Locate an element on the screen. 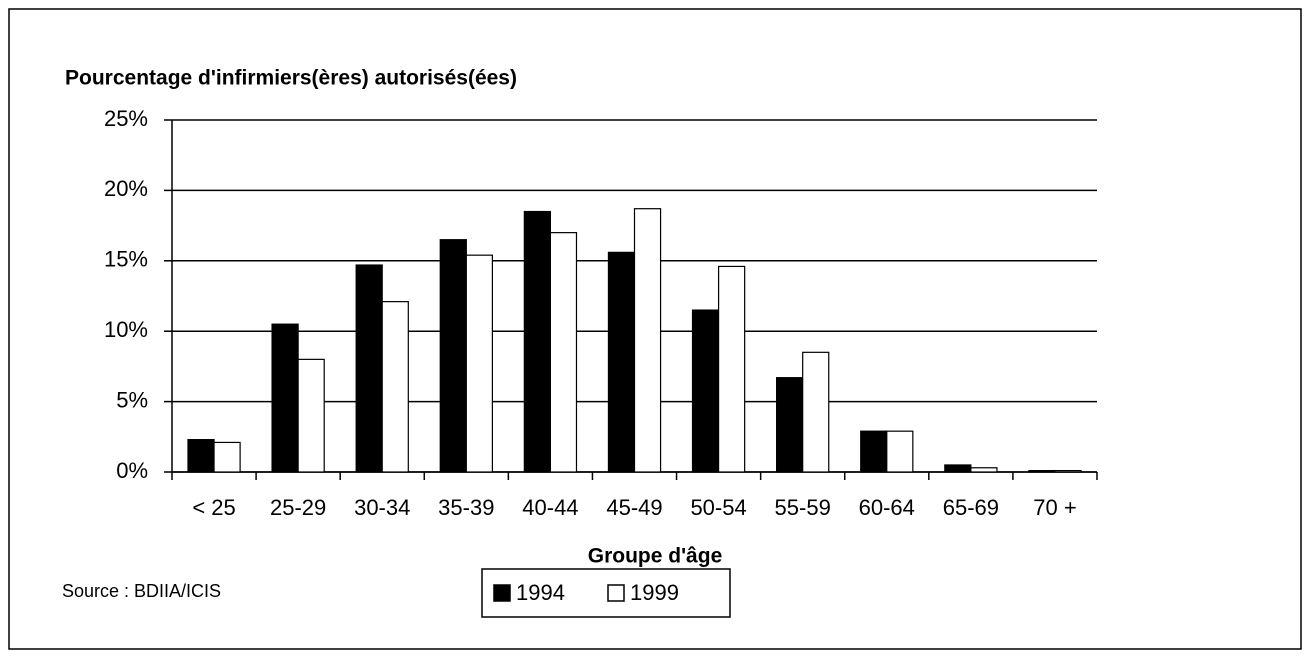  legend-label: 1999 is located at coordinates (654, 592).